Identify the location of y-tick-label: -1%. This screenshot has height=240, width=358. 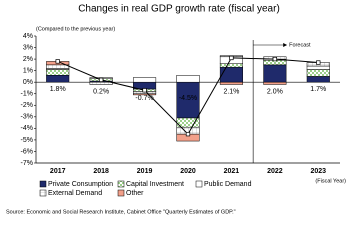
(27, 94).